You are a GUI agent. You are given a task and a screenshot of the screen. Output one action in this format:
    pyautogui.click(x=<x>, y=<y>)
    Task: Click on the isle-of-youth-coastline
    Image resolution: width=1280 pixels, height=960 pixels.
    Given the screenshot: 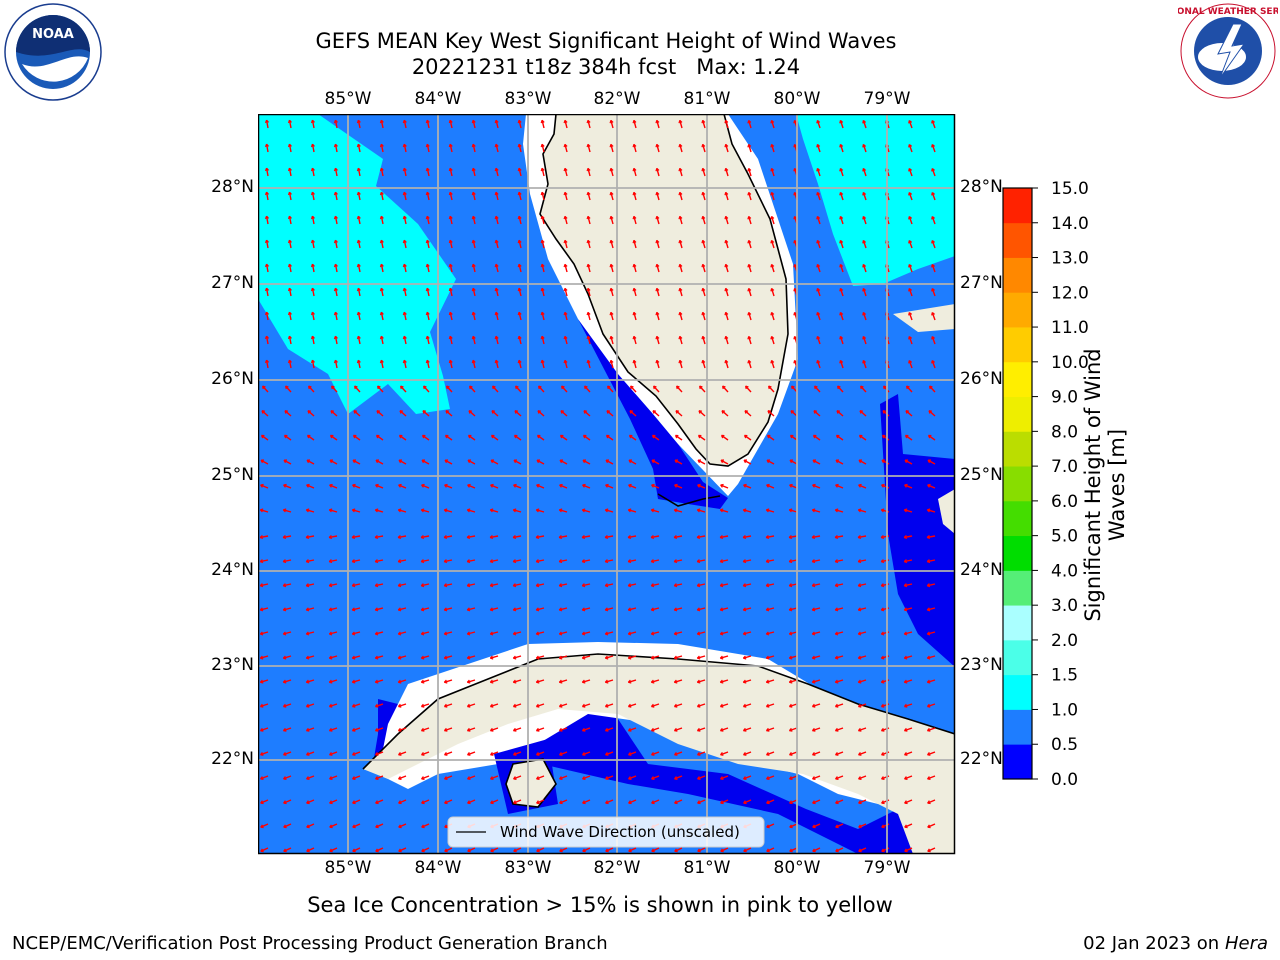 What is the action you would take?
    pyautogui.click(x=531, y=783)
    